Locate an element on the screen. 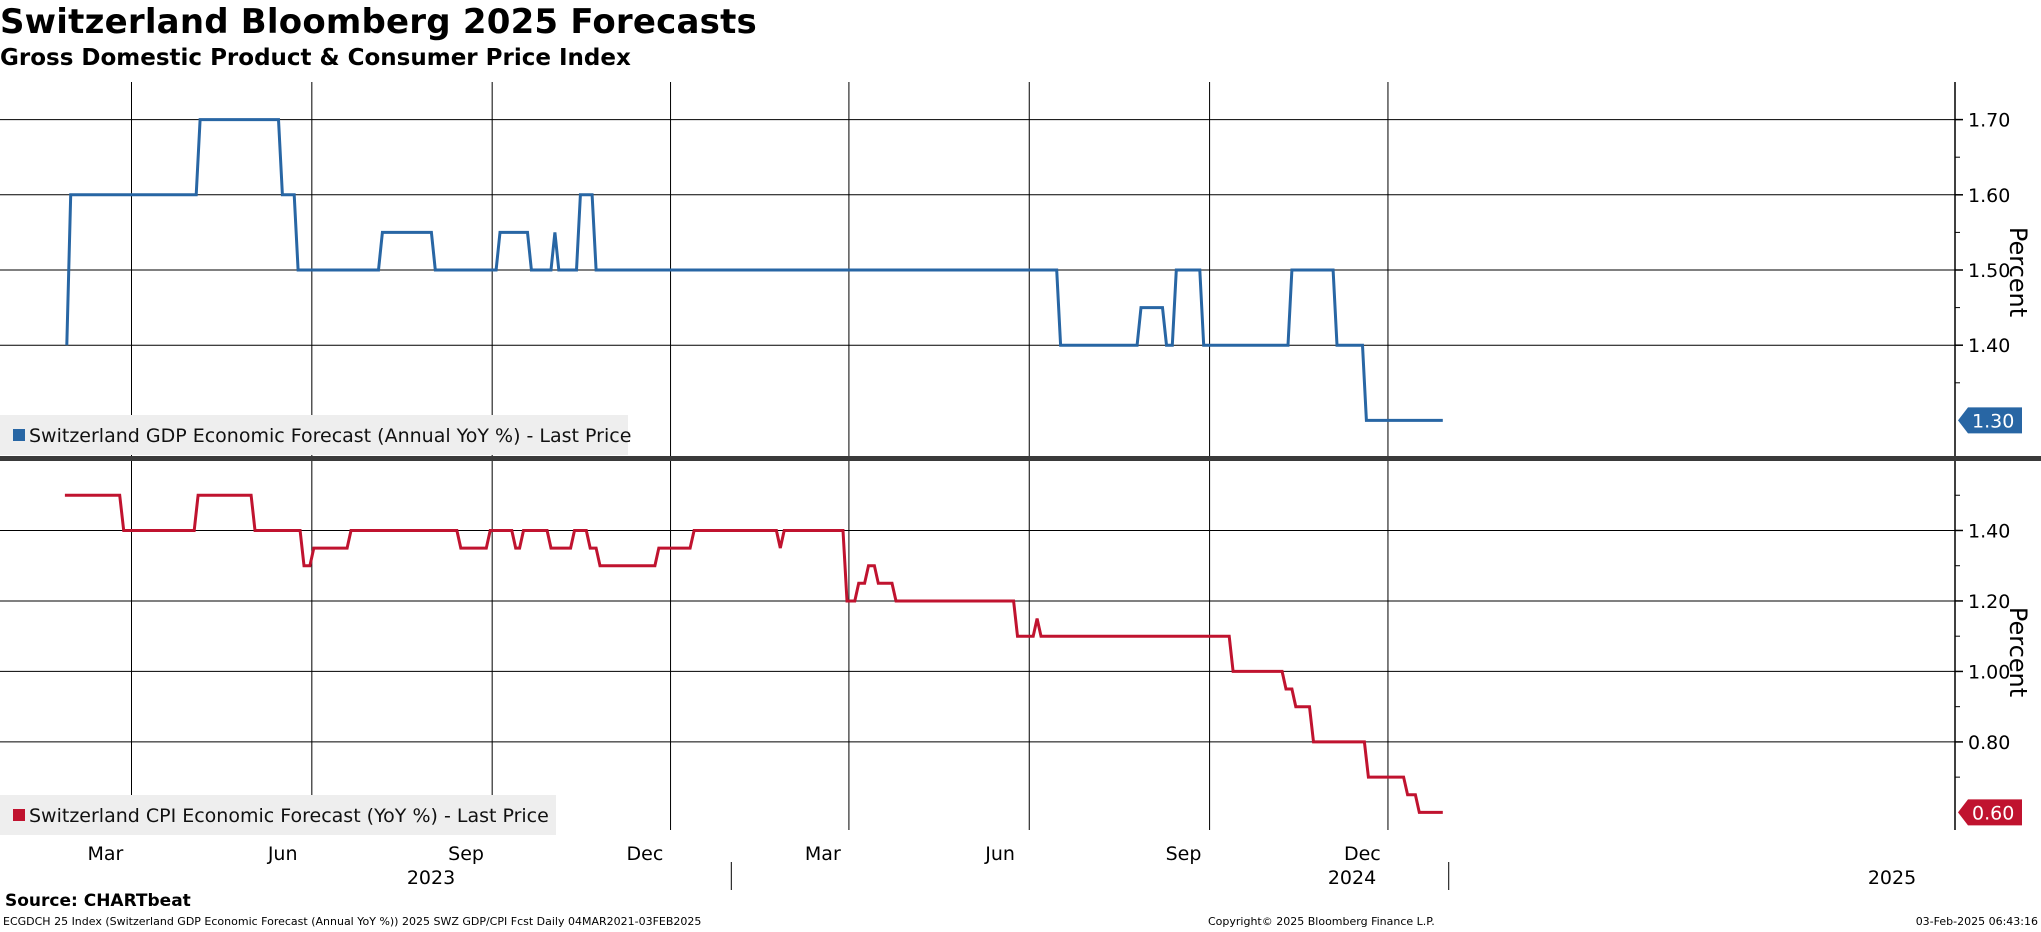 Image resolution: width=2041 pixels, height=932 pixels. gdp-legend is located at coordinates (314, 435).